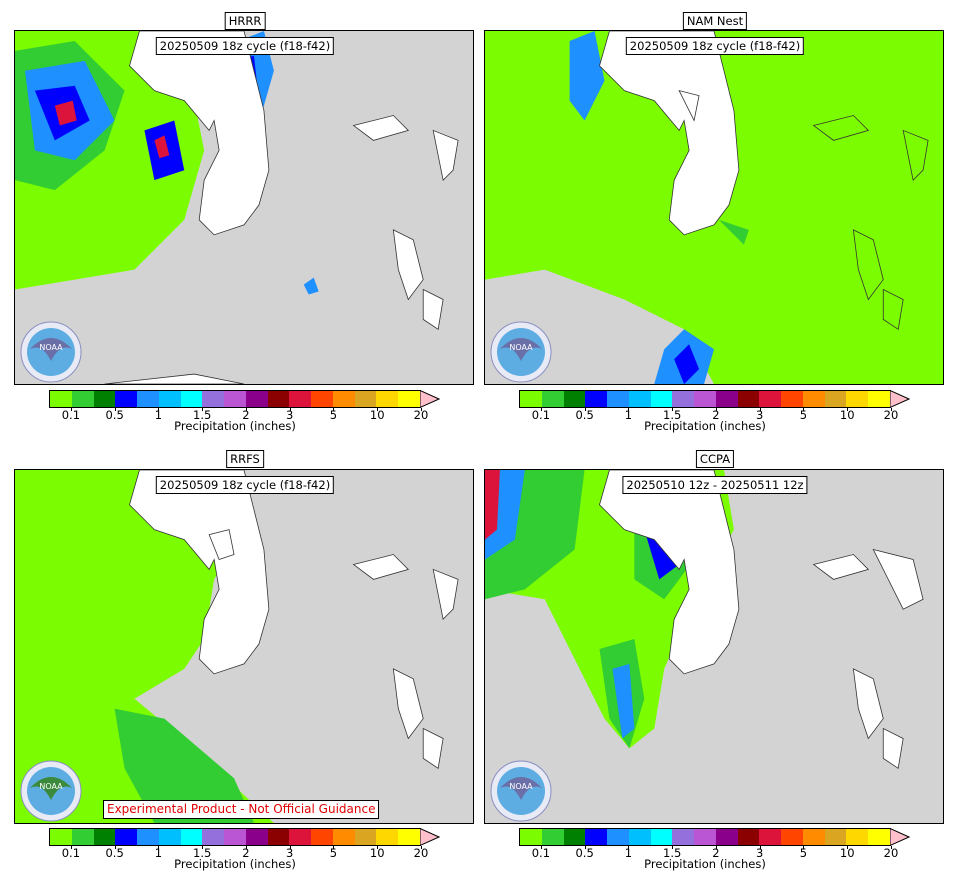  What do you see at coordinates (245, 459) in the screenshot?
I see `panel-title-rrfs: RRFS` at bounding box center [245, 459].